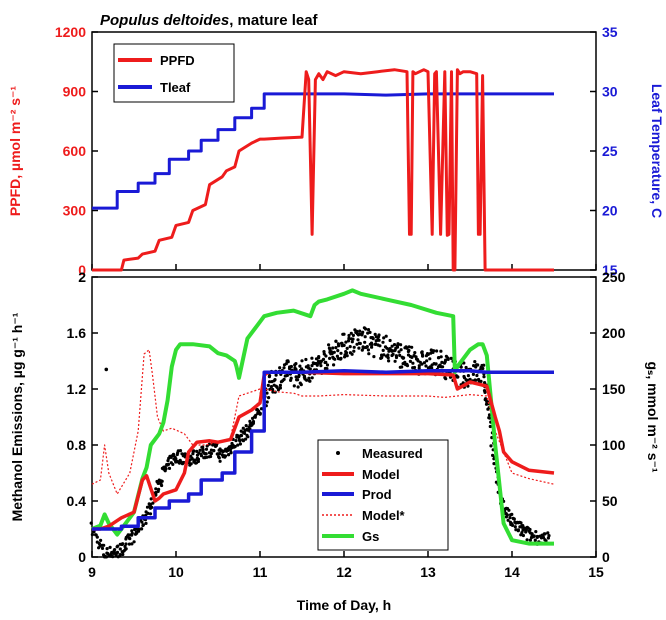 The image size is (666, 620). What do you see at coordinates (164, 20) in the screenshot?
I see `title-species: Populus deltoides` at bounding box center [164, 20].